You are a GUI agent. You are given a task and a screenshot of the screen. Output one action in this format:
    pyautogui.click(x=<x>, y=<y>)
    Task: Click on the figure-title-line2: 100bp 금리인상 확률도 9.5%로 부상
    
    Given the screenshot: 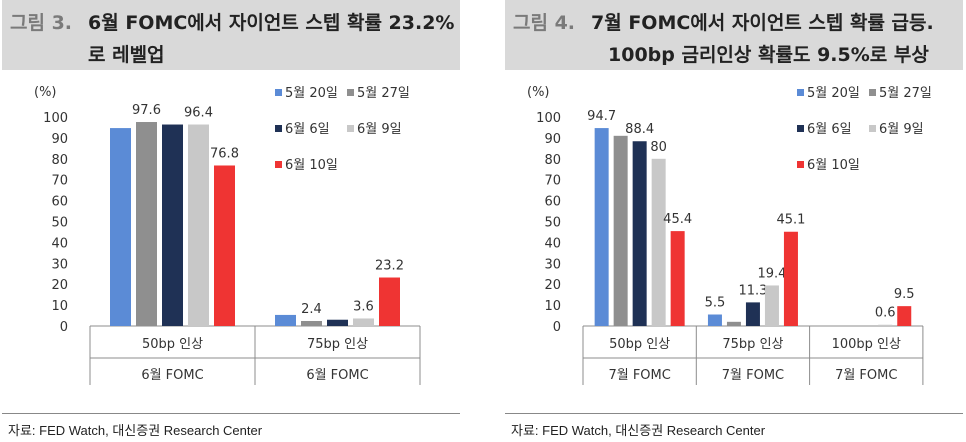 What is the action you would take?
    pyautogui.click(x=768, y=55)
    